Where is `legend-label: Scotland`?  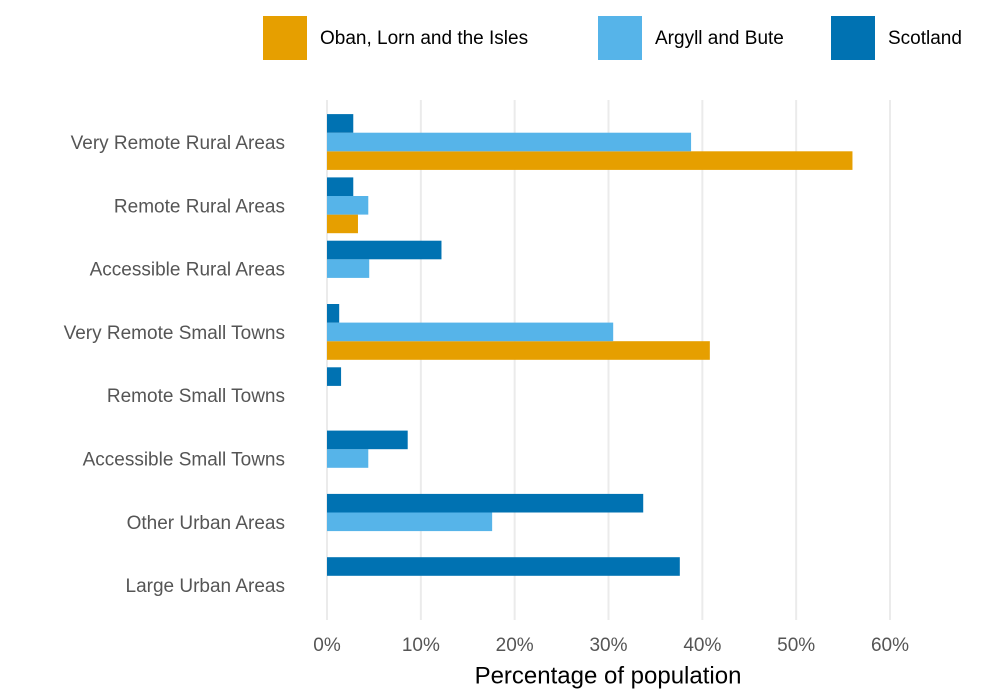
legend-label: Scotland is located at coordinates (925, 38).